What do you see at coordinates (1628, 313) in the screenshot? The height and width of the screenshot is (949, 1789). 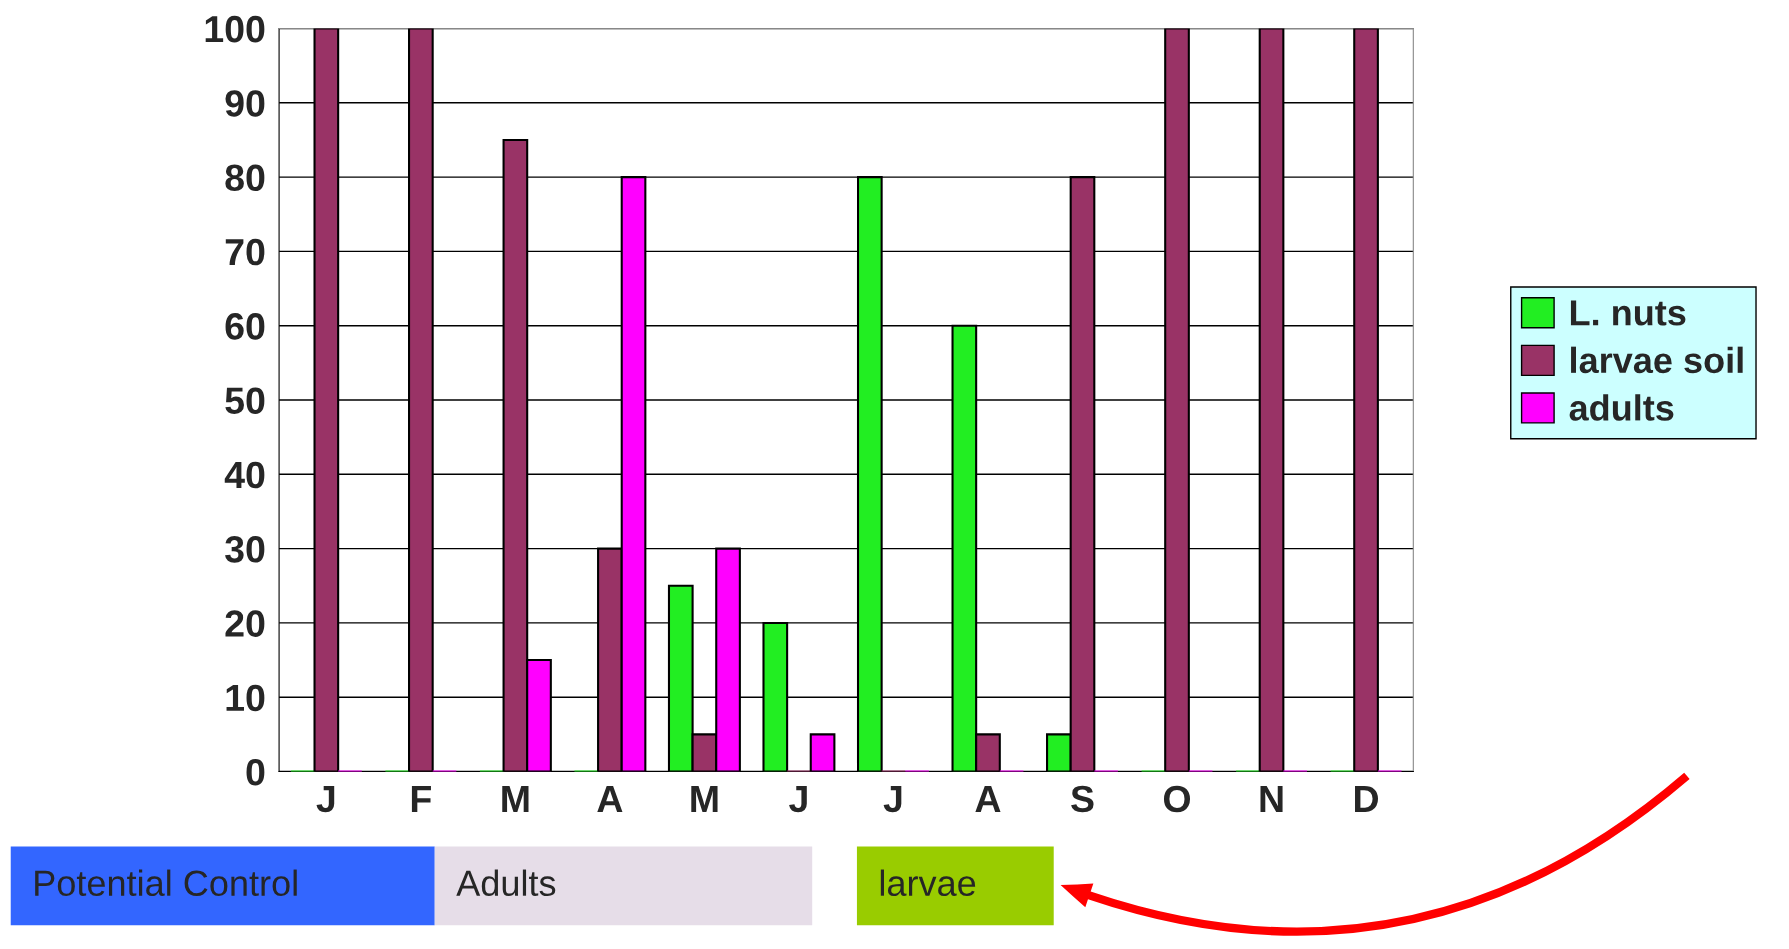 I see `legend-label: L. nuts` at bounding box center [1628, 313].